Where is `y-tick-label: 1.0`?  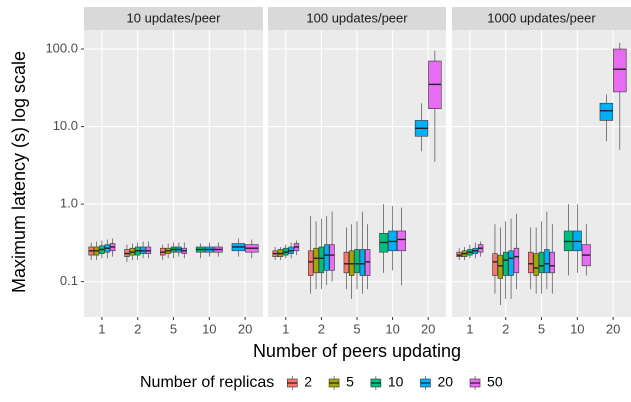 y-tick-label: 1.0 is located at coordinates (69, 203).